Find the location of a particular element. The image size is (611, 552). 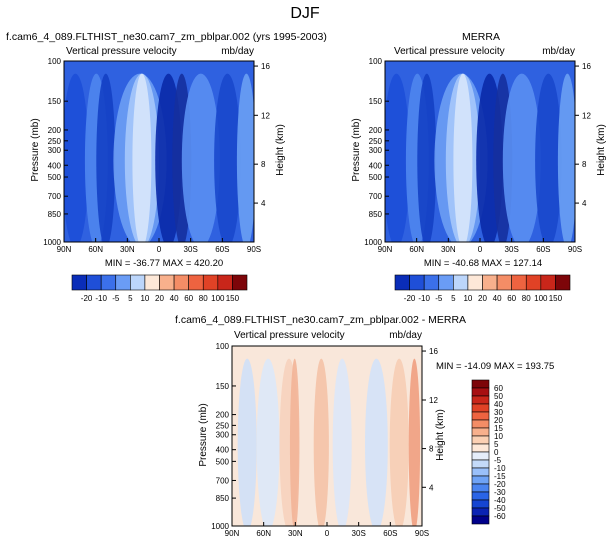

colorbar-label: 40 is located at coordinates (174, 298).